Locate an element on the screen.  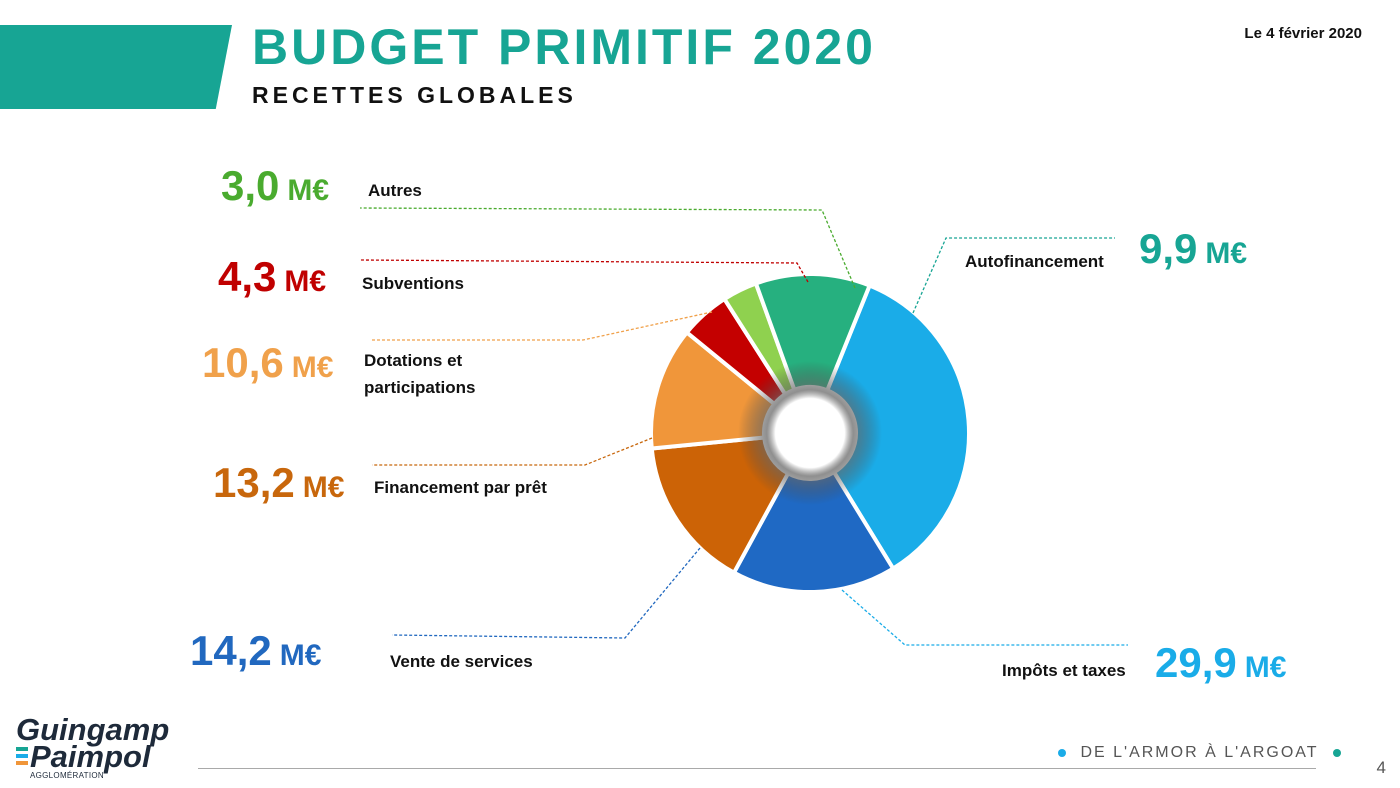
slogan-dot-right-icon is located at coordinates (1336, 752).